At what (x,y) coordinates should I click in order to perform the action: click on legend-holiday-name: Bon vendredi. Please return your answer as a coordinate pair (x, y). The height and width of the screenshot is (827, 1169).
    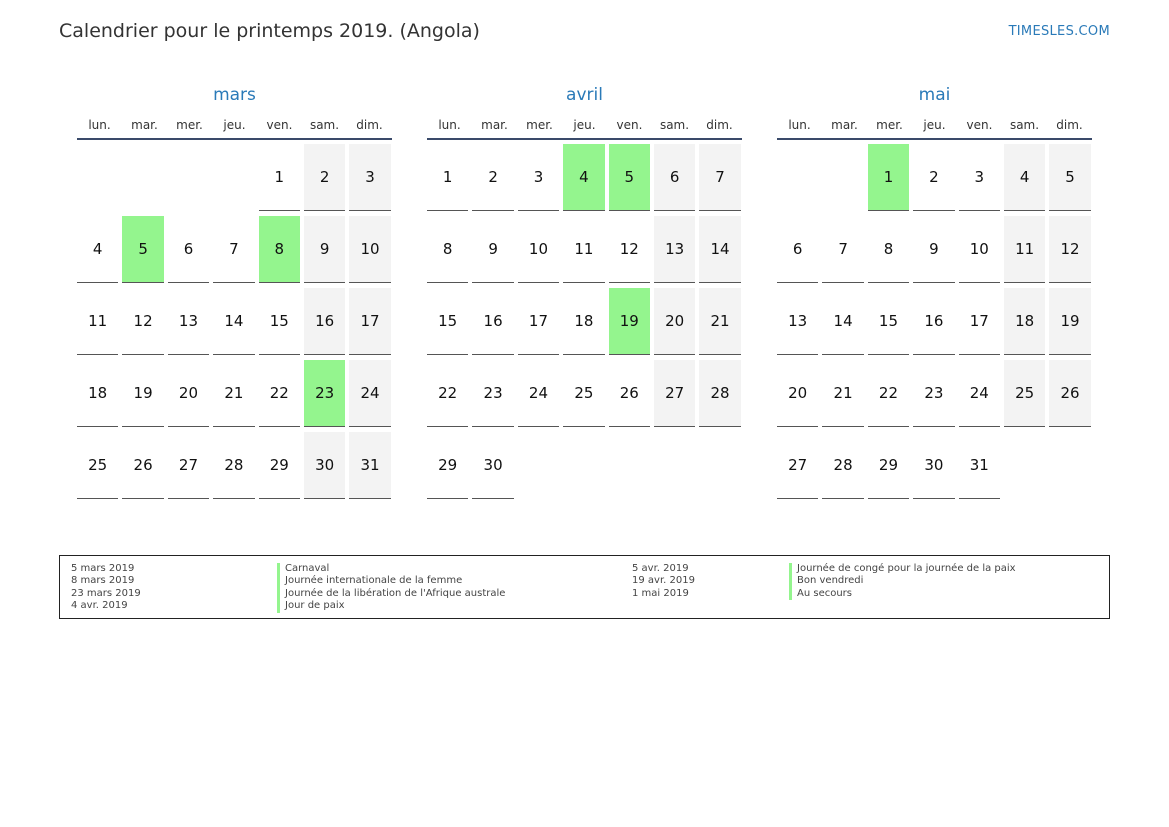
    Looking at the image, I should click on (902, 581).